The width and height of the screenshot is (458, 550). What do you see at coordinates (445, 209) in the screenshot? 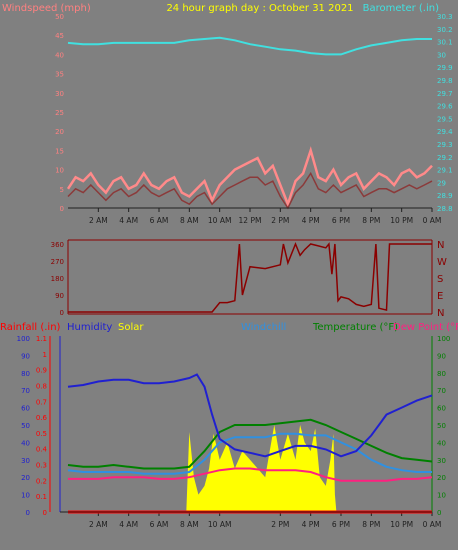
I see `baro-tick-0: 28.8` at bounding box center [445, 209].